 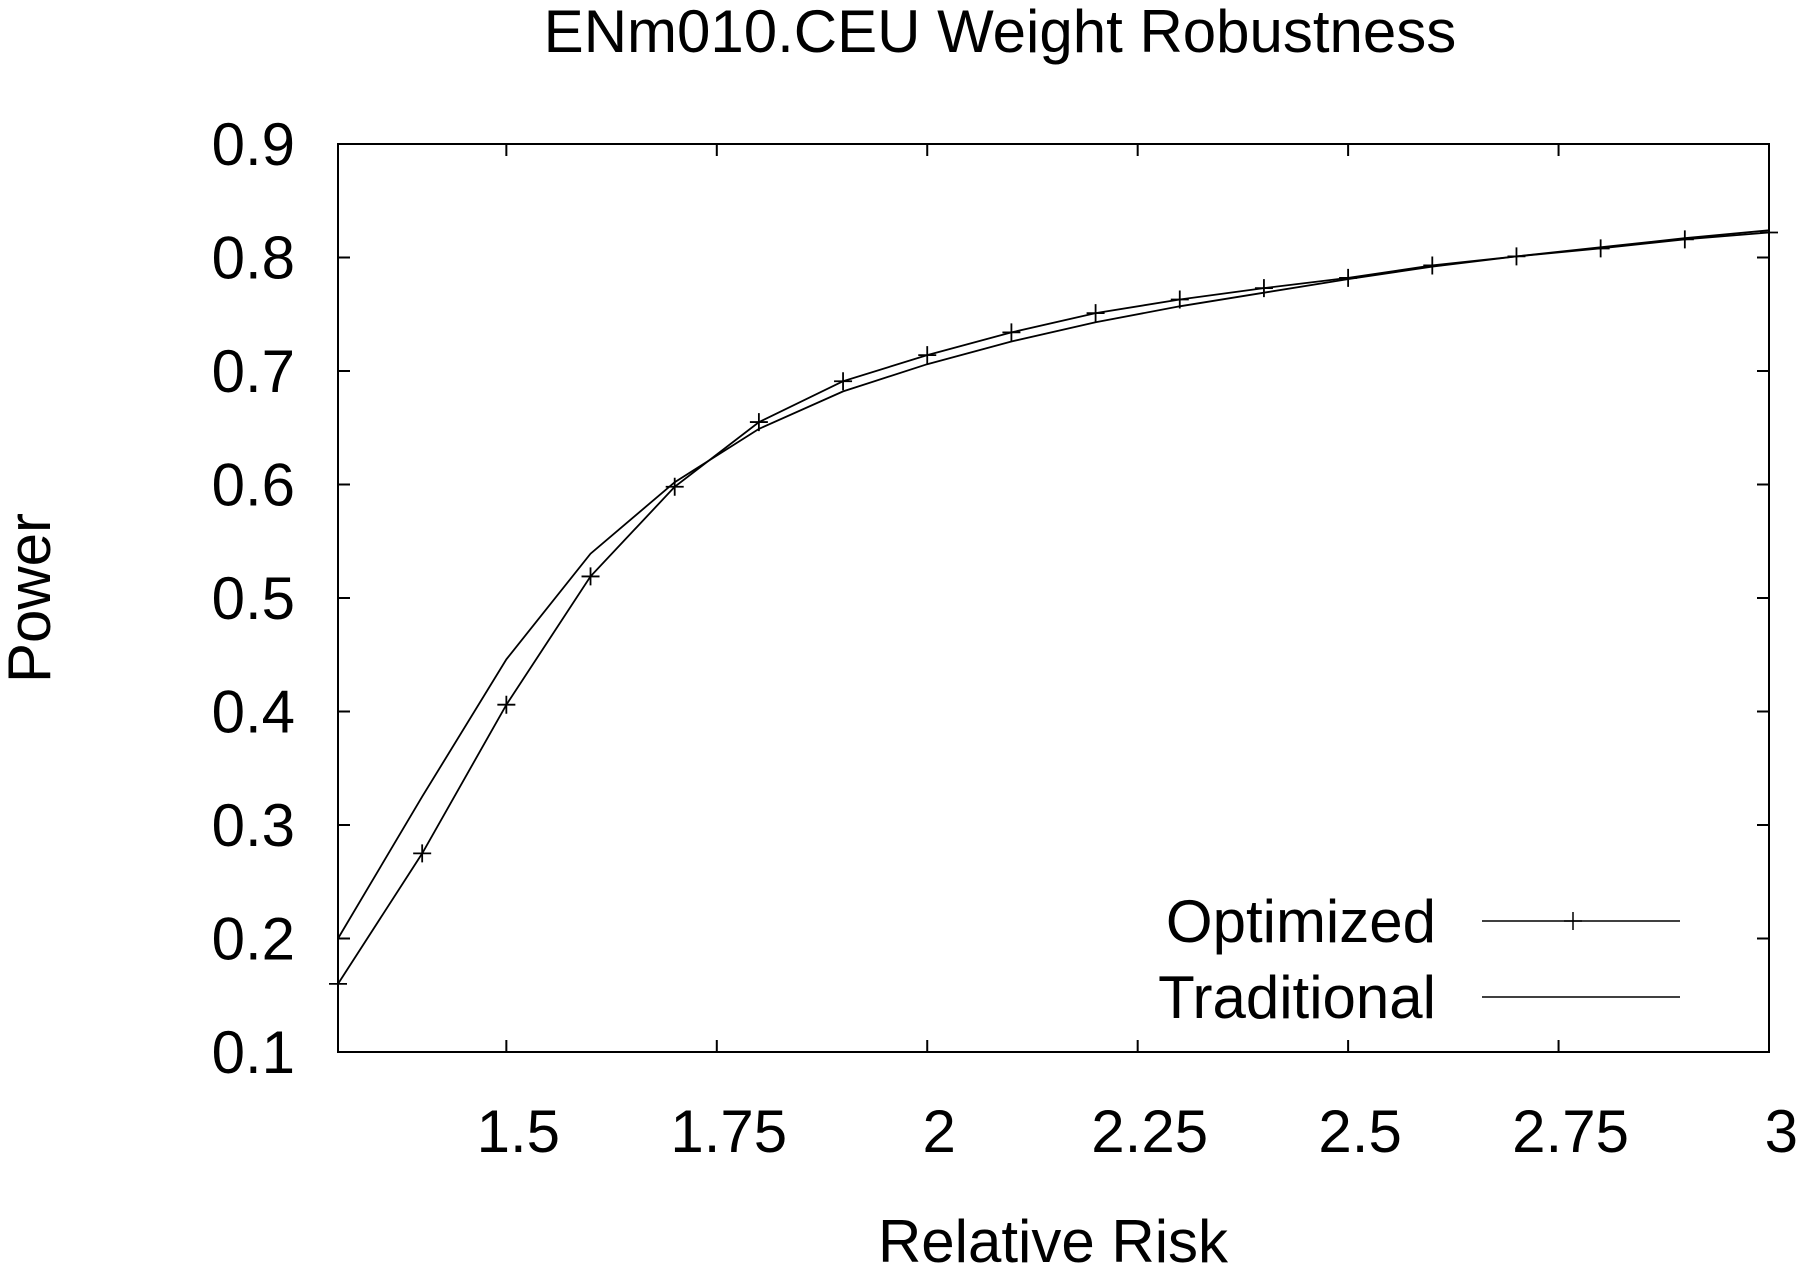 I want to click on x-tick-label: 2.25, so click(x=1149, y=1131).